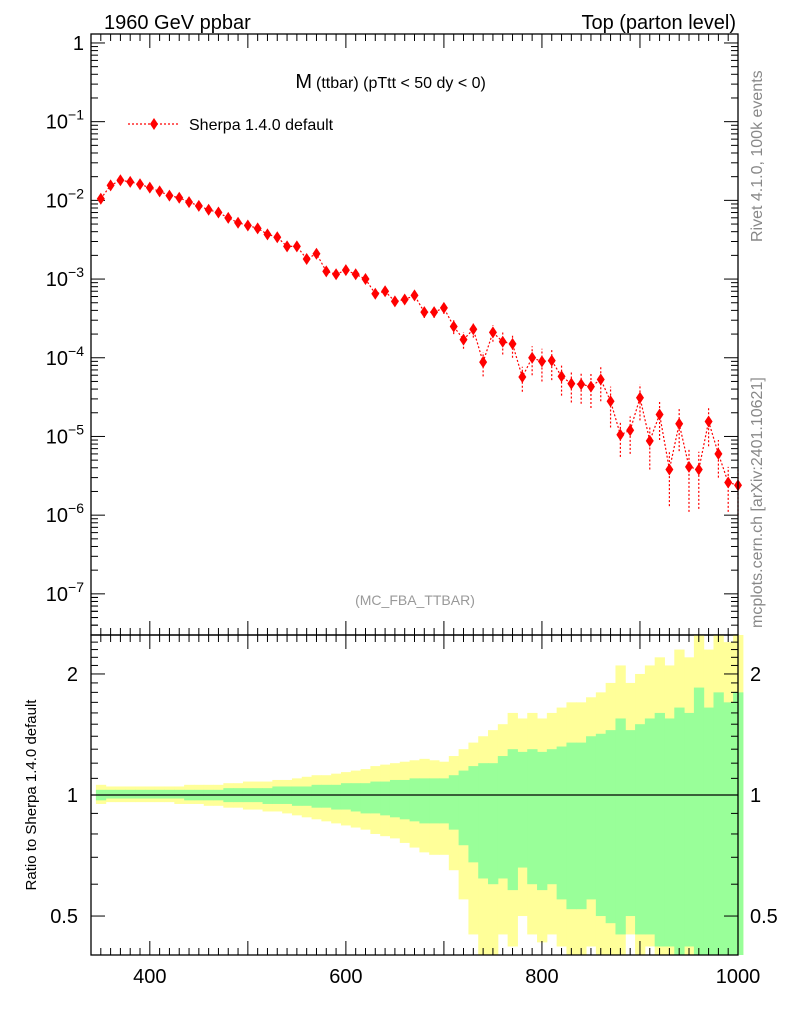 This screenshot has height=1024, width=786. Describe the element at coordinates (65, 198) in the screenshot. I see `main-y-tick-label: 10⁻²` at that location.